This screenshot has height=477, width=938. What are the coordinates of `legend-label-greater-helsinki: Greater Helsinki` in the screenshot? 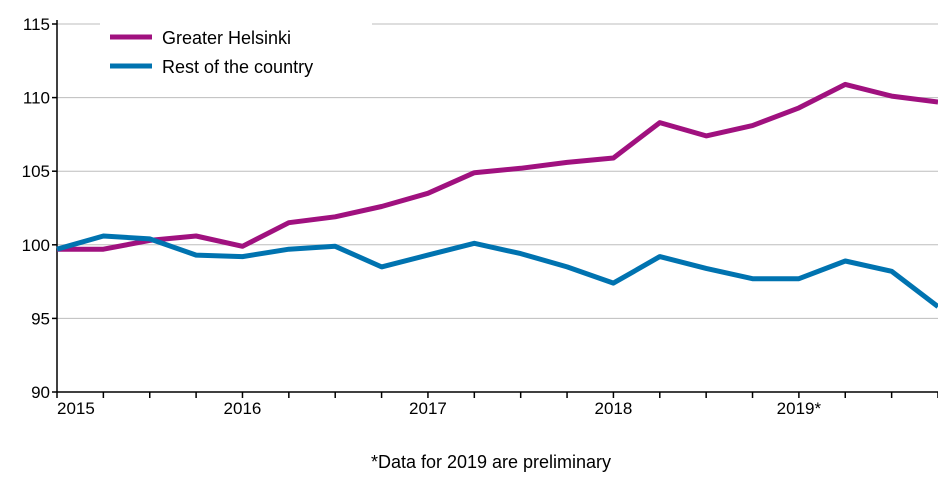 It's located at (226, 38).